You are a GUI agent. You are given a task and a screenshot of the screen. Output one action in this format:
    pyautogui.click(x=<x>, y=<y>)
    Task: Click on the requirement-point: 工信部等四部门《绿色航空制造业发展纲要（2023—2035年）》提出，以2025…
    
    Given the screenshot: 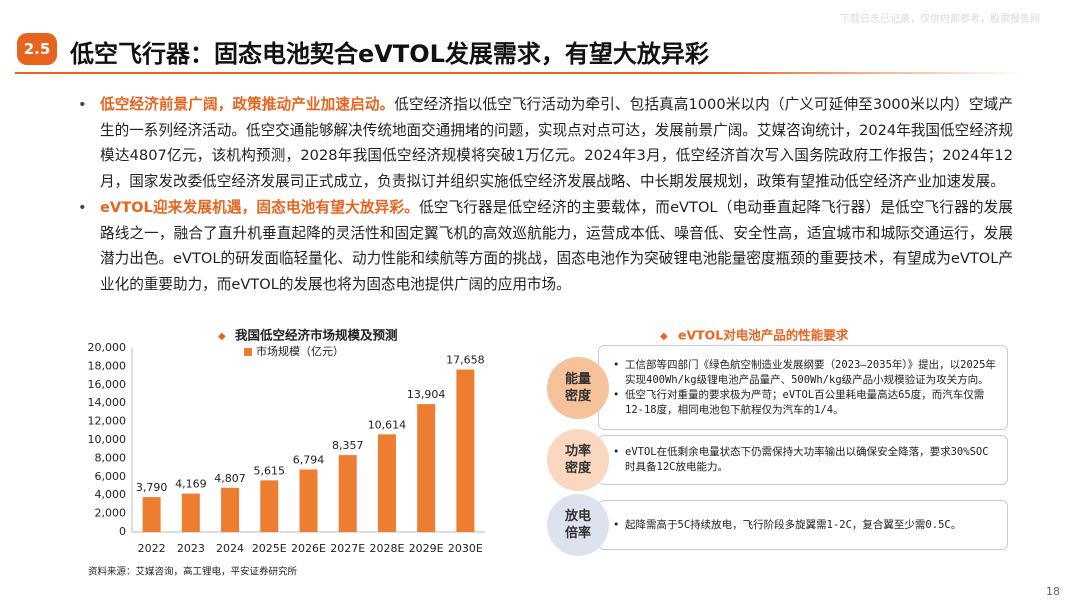 What is the action you would take?
    pyautogui.click(x=806, y=373)
    